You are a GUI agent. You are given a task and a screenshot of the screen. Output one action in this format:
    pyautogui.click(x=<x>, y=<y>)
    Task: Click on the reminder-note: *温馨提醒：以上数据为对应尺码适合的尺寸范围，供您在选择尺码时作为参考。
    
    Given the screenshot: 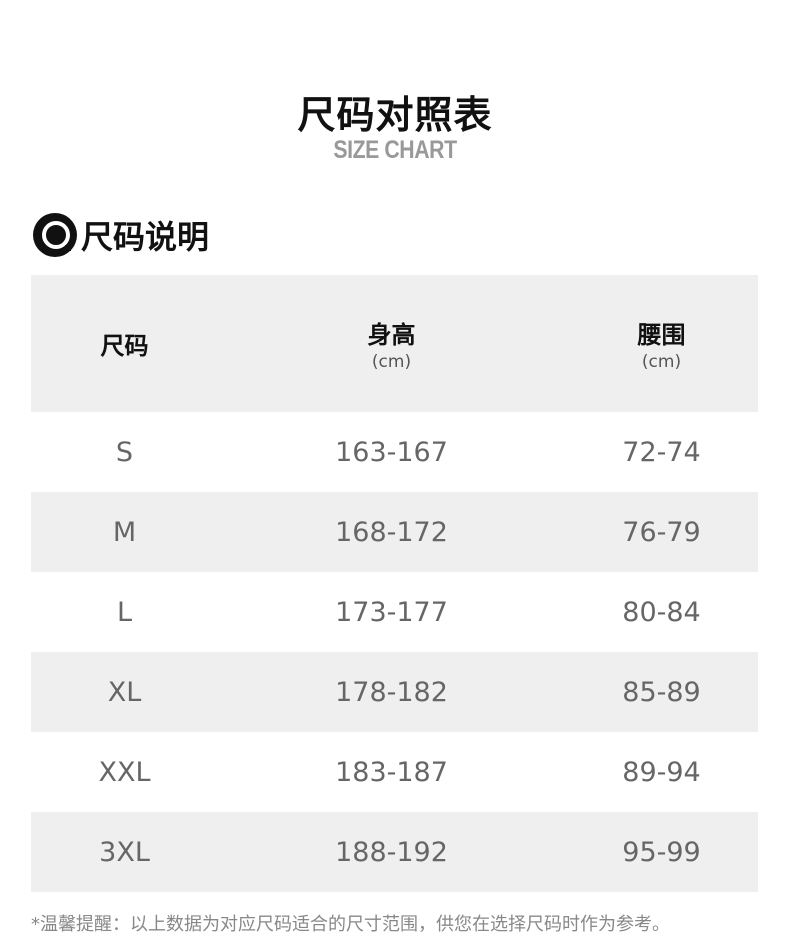 What is the action you would take?
    pyautogui.click(x=350, y=924)
    